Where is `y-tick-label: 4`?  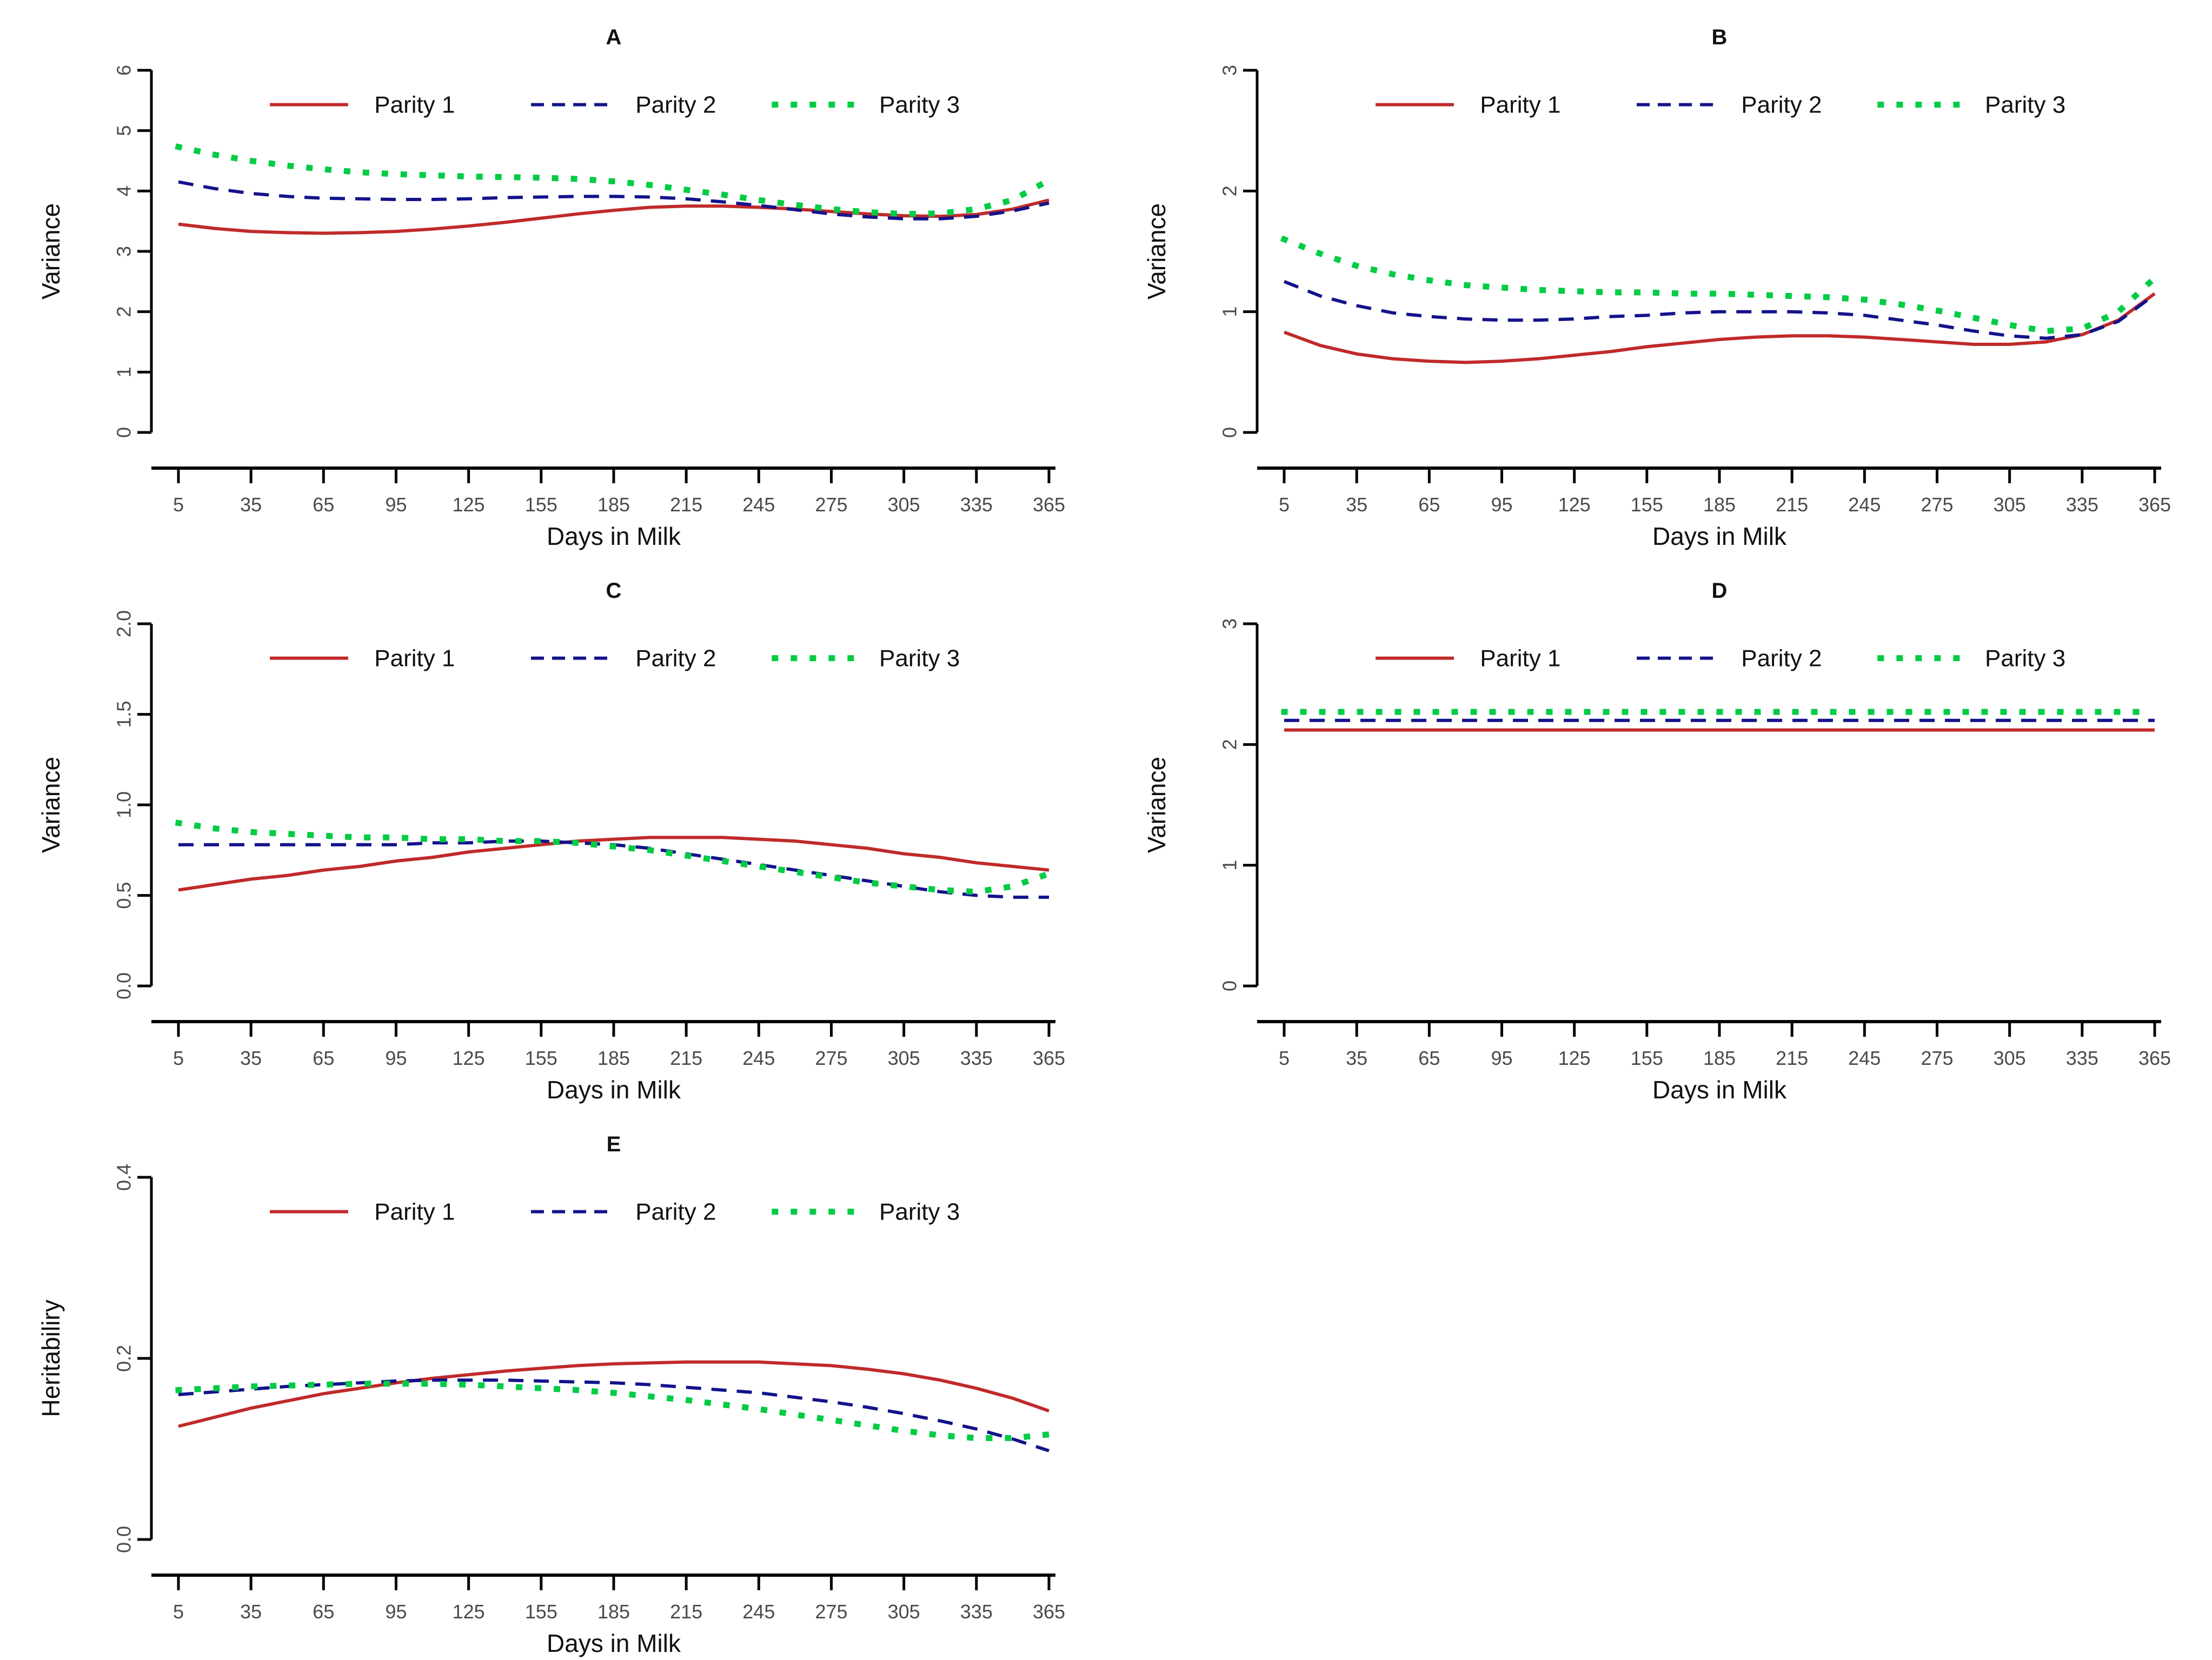
y-tick-label: 4 is located at coordinates (124, 191).